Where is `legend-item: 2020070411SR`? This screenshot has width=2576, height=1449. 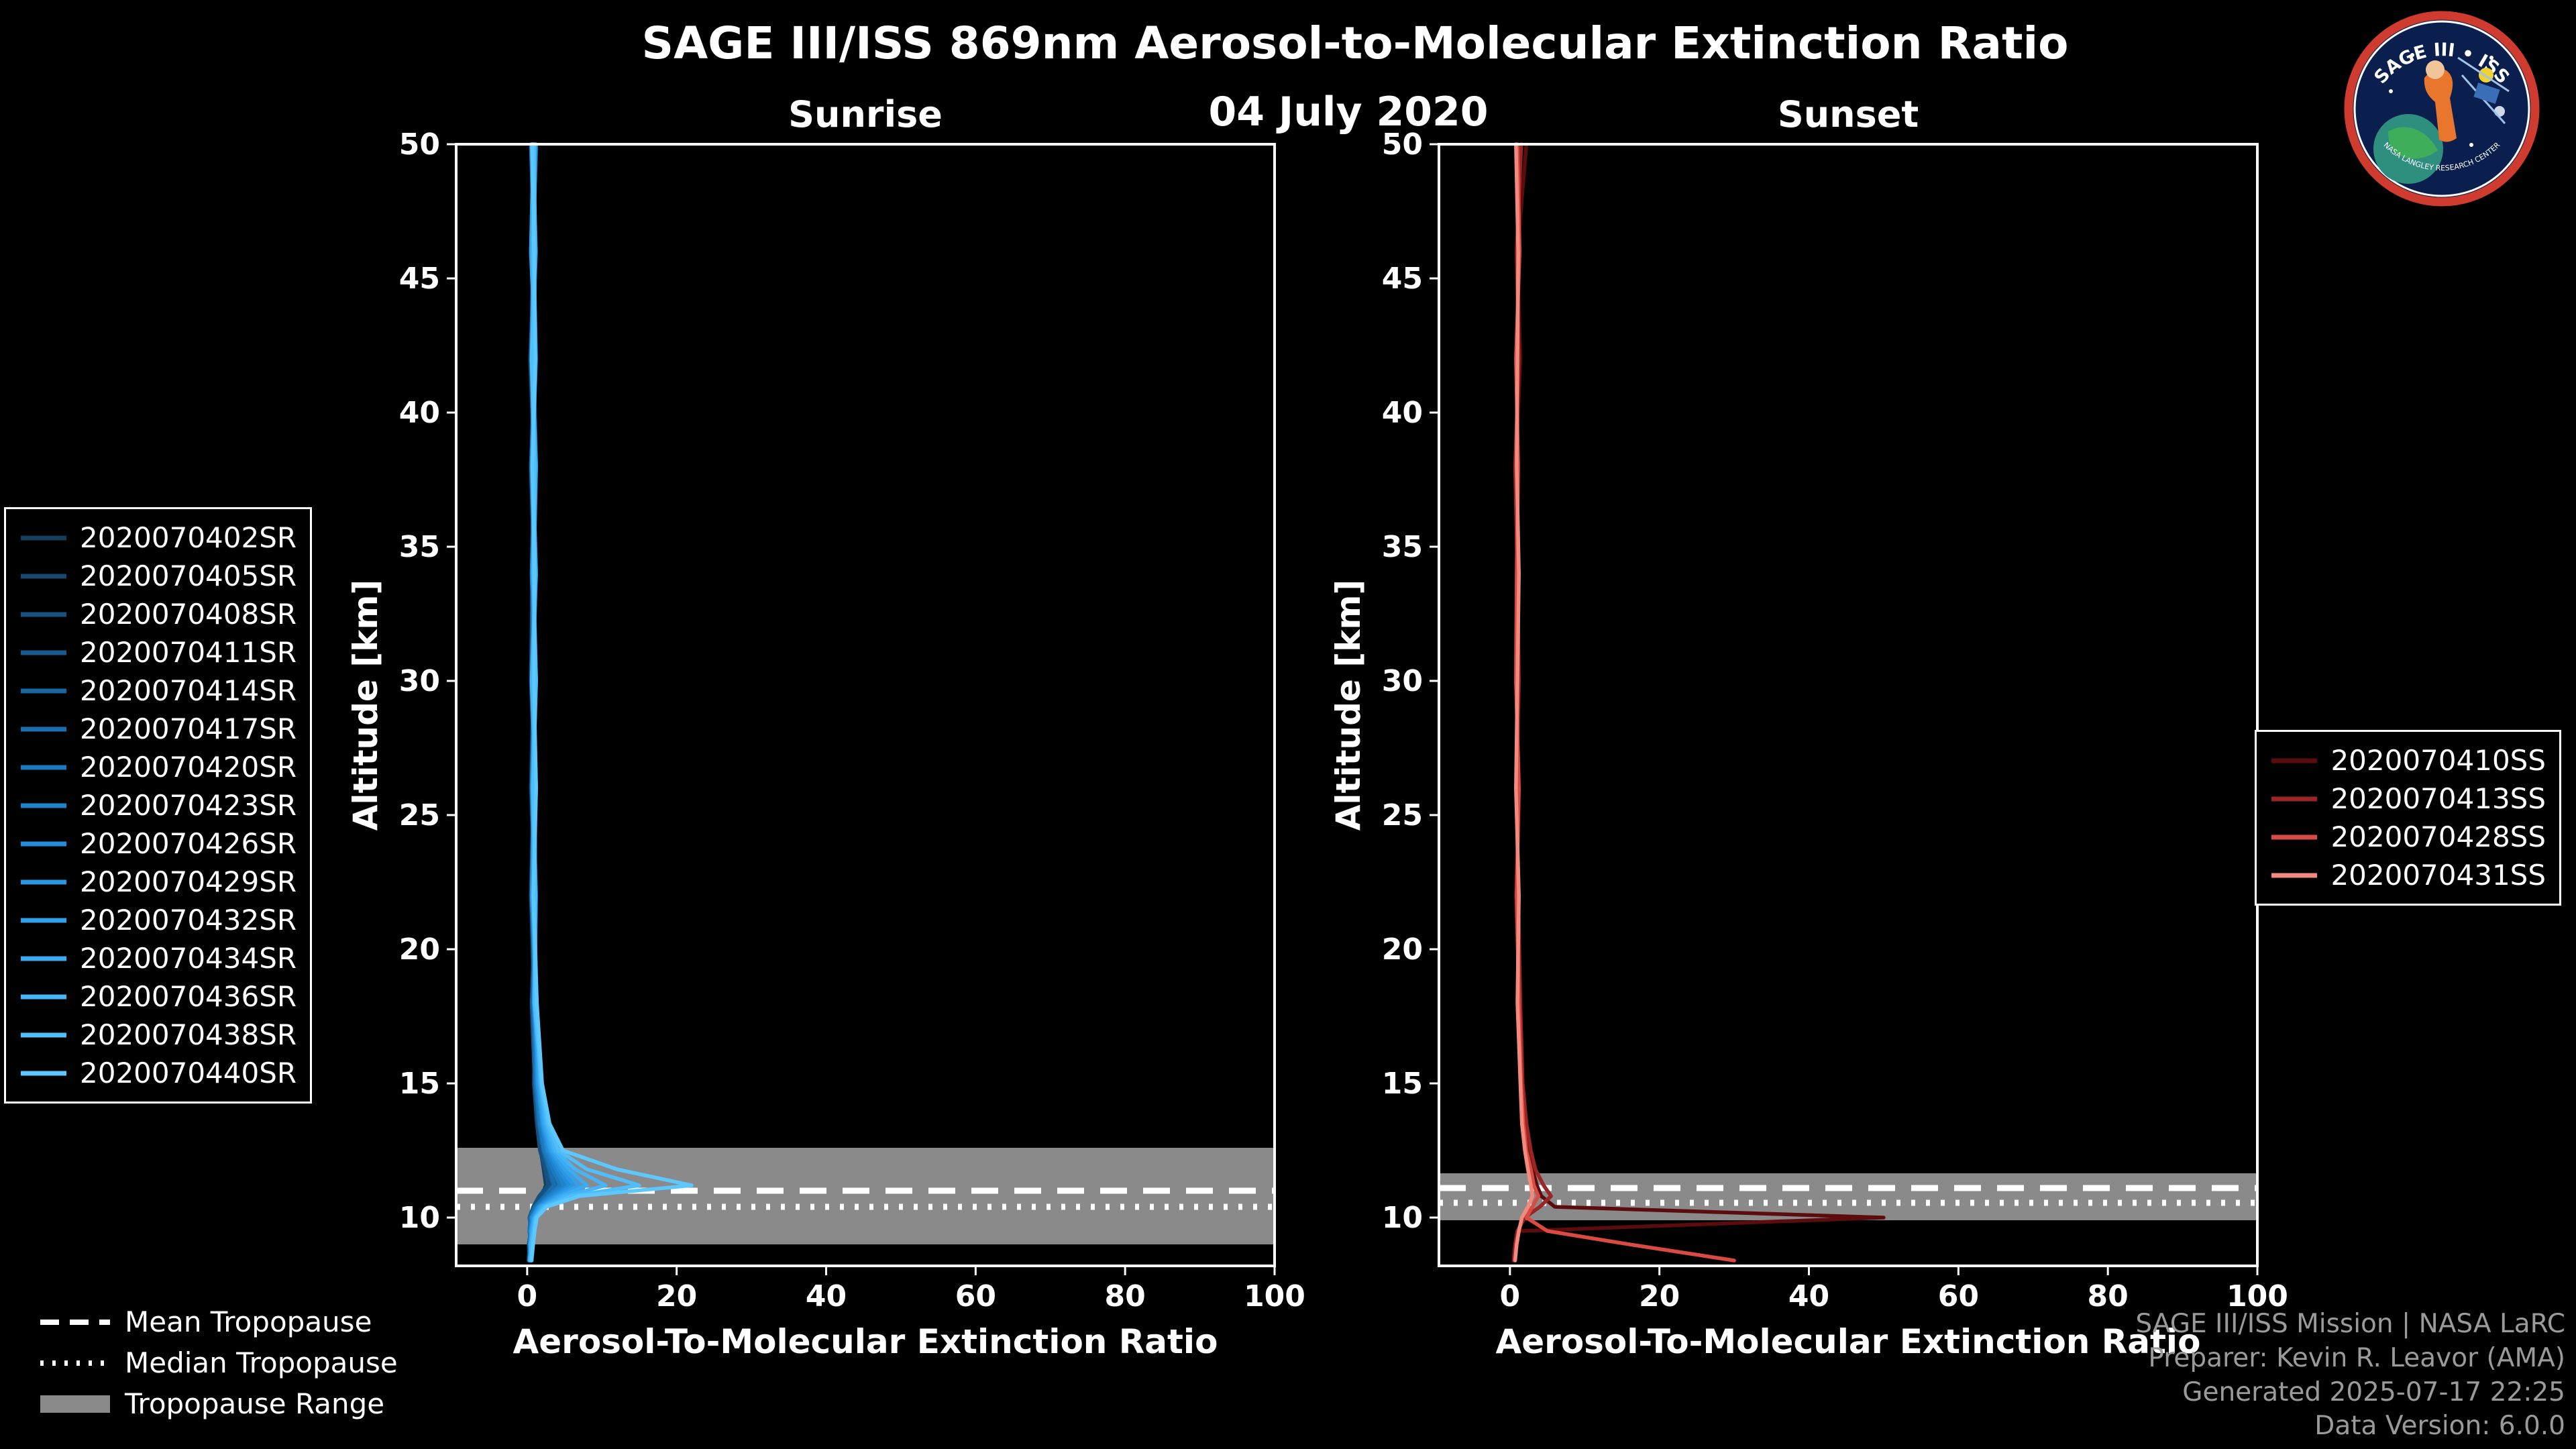
legend-item: 2020070411SR is located at coordinates (158, 652).